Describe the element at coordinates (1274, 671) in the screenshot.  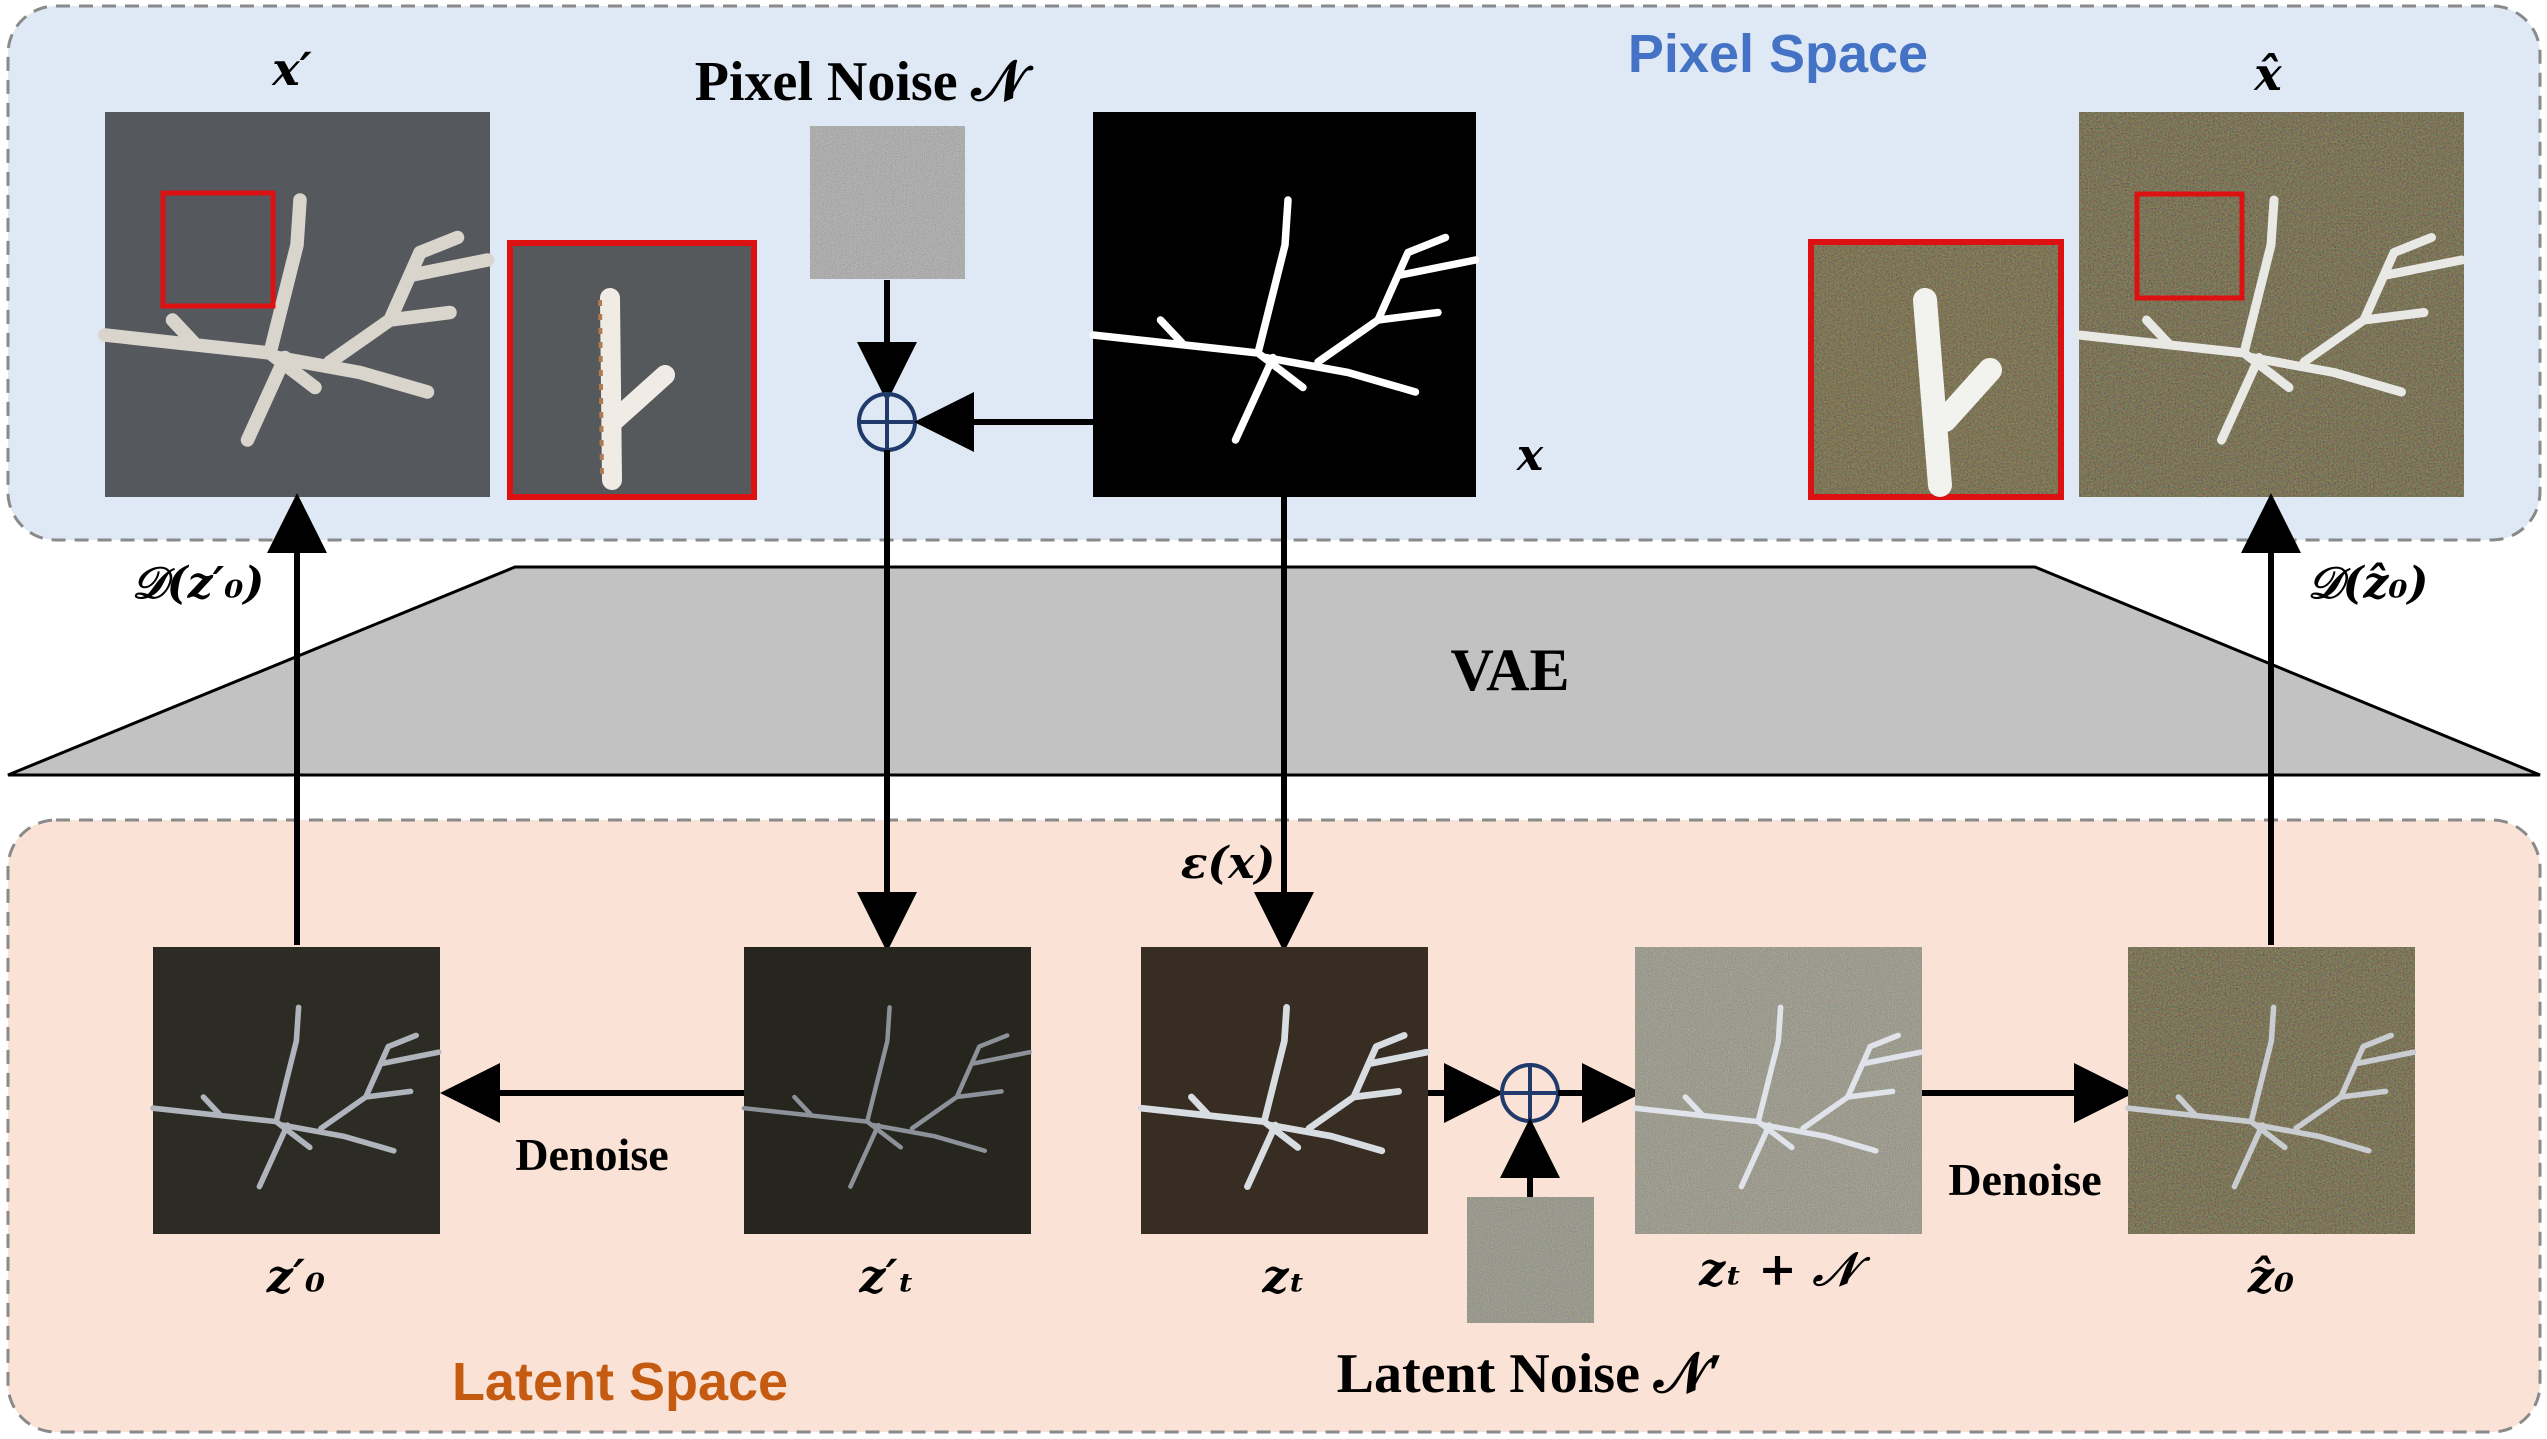
I see `vae-block` at that location.